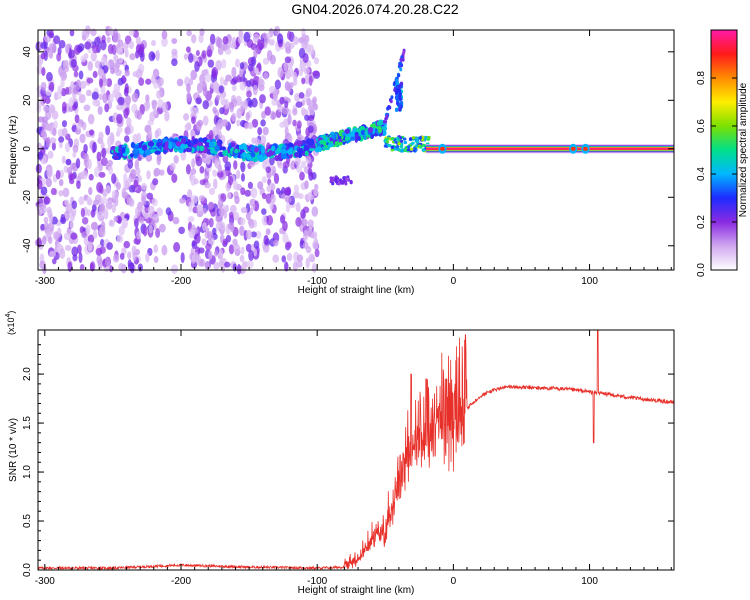 This screenshot has width=750, height=600. Describe the element at coordinates (454, 581) in the screenshot. I see `x-tick-label: 0` at that location.